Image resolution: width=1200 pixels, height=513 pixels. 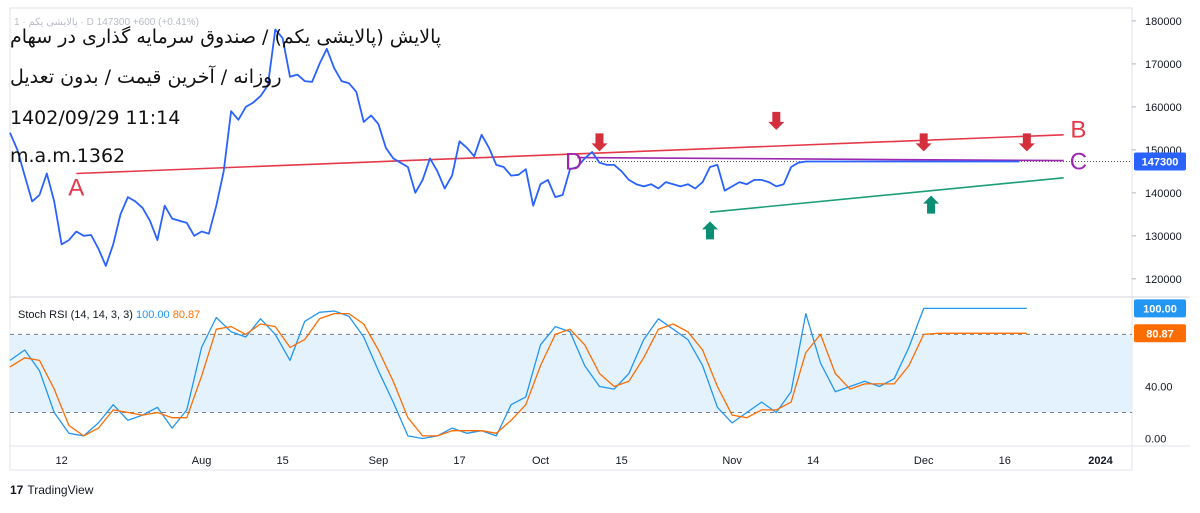 I want to click on stoch-d-badge, so click(x=1160, y=333).